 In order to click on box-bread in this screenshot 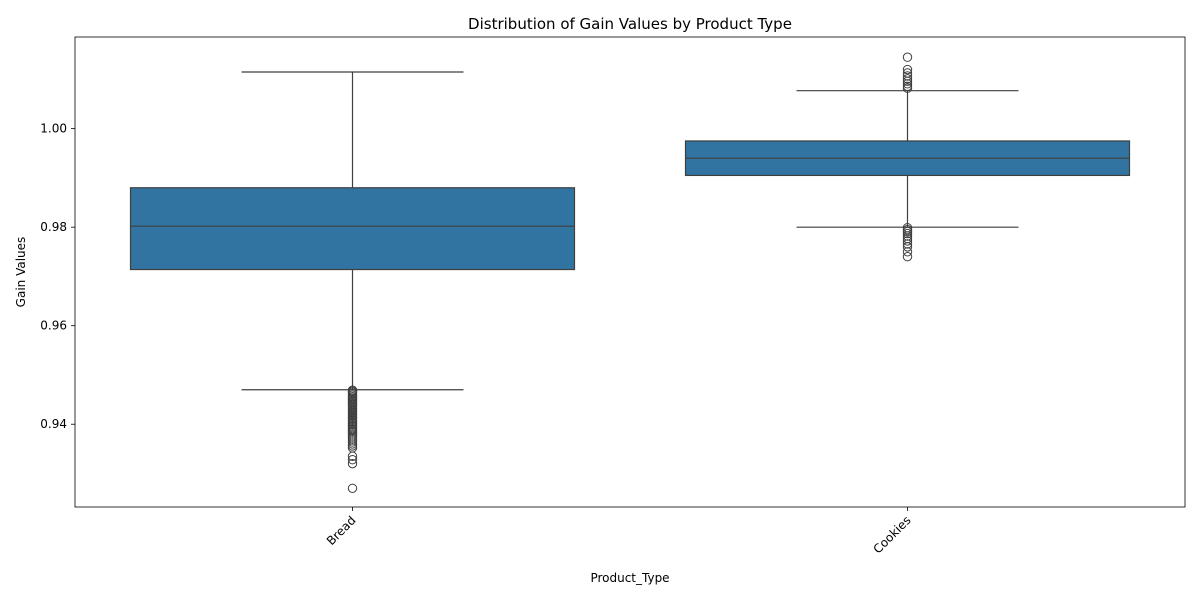, I will do `click(352, 229)`.